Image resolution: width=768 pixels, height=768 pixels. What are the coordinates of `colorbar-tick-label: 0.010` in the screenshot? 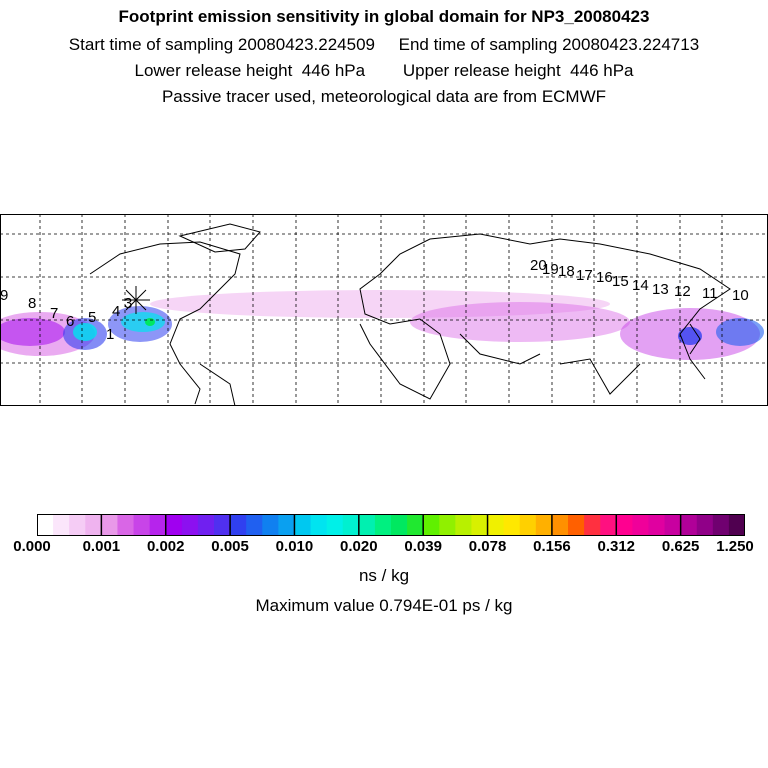 It's located at (294, 546).